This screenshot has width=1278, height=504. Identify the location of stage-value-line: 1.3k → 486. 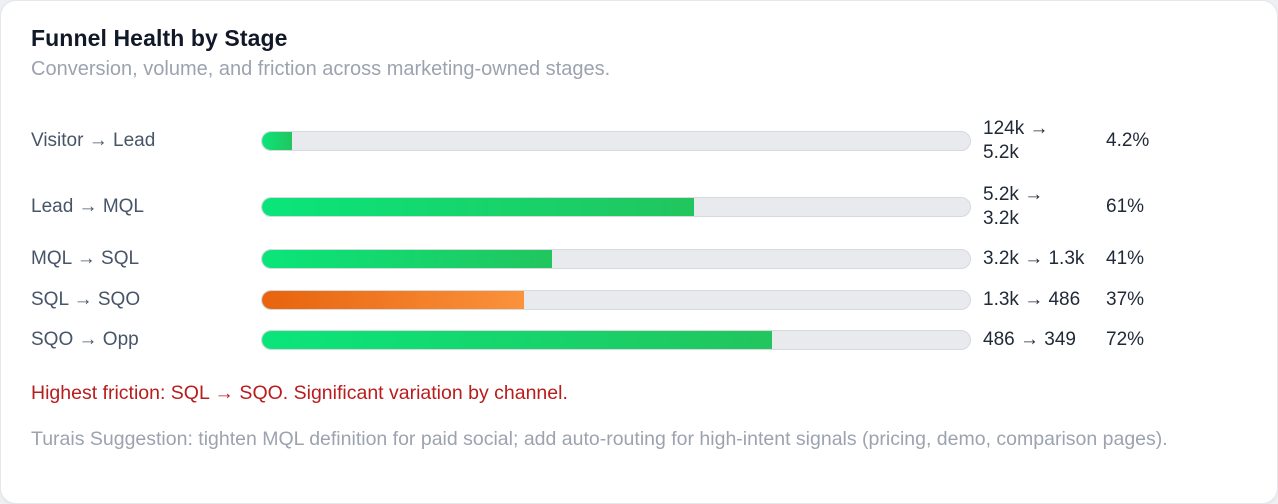
(1032, 299).